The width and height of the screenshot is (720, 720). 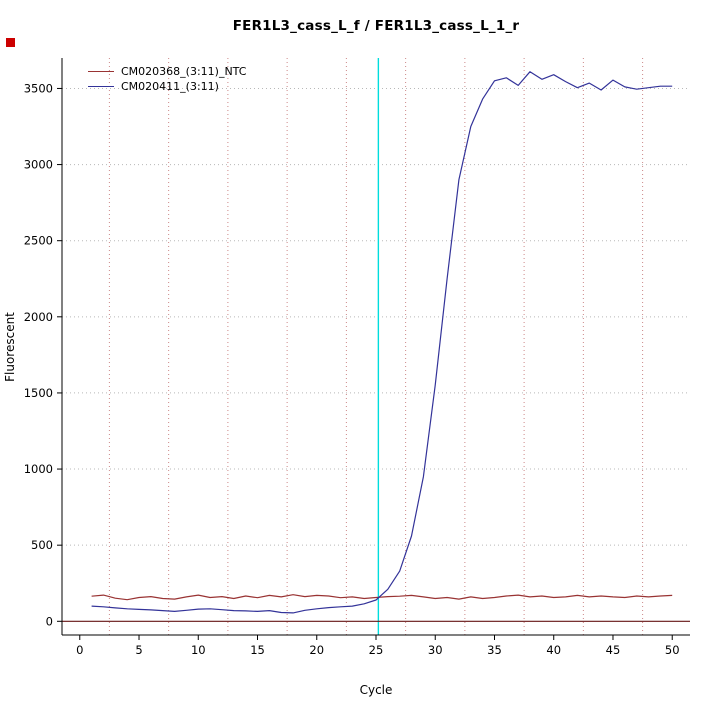 What do you see at coordinates (10, 42) in the screenshot?
I see `red-marker-icon` at bounding box center [10, 42].